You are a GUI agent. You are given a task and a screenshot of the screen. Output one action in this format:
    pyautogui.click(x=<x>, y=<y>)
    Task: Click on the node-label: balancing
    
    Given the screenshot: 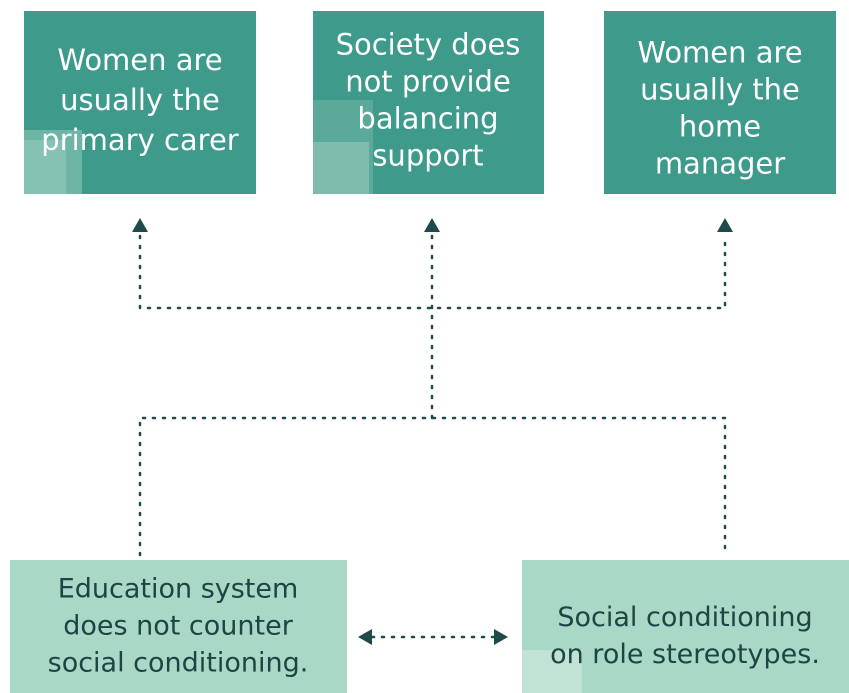 What is the action you would take?
    pyautogui.click(x=427, y=119)
    